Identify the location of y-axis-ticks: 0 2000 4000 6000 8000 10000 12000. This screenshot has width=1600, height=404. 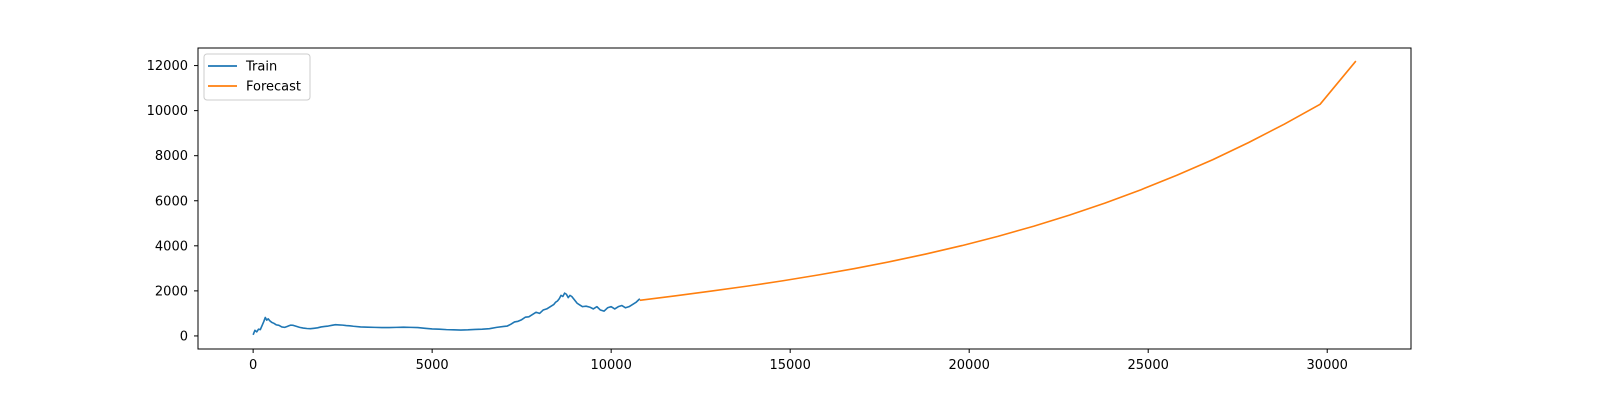
(172, 201).